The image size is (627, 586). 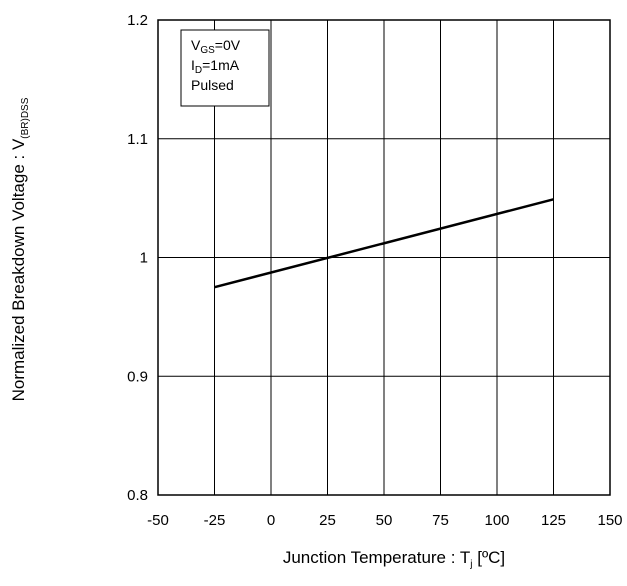 I want to click on series-line, so click(x=384, y=243).